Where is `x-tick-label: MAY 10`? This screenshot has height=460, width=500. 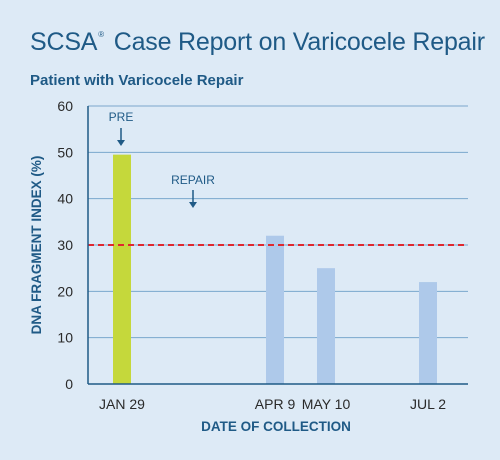 x-tick-label: MAY 10 is located at coordinates (326, 404).